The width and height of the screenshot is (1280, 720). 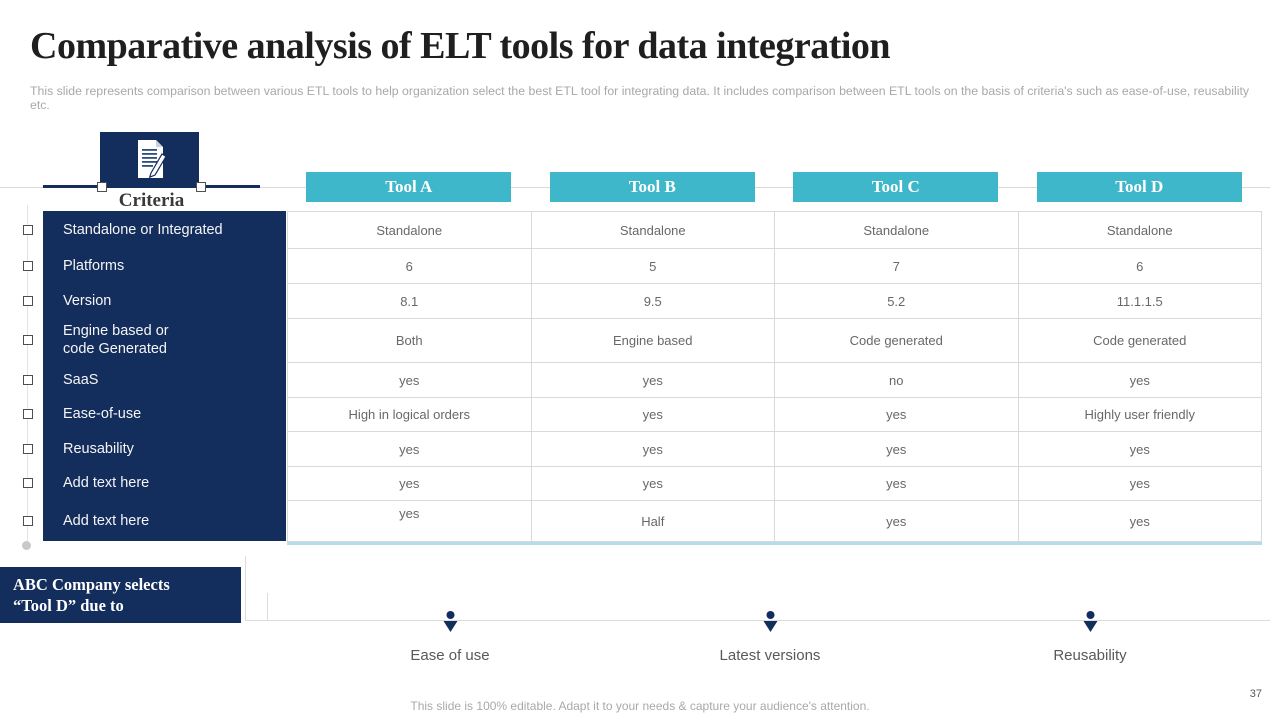 What do you see at coordinates (770, 655) in the screenshot?
I see `reason-label: Latest versions` at bounding box center [770, 655].